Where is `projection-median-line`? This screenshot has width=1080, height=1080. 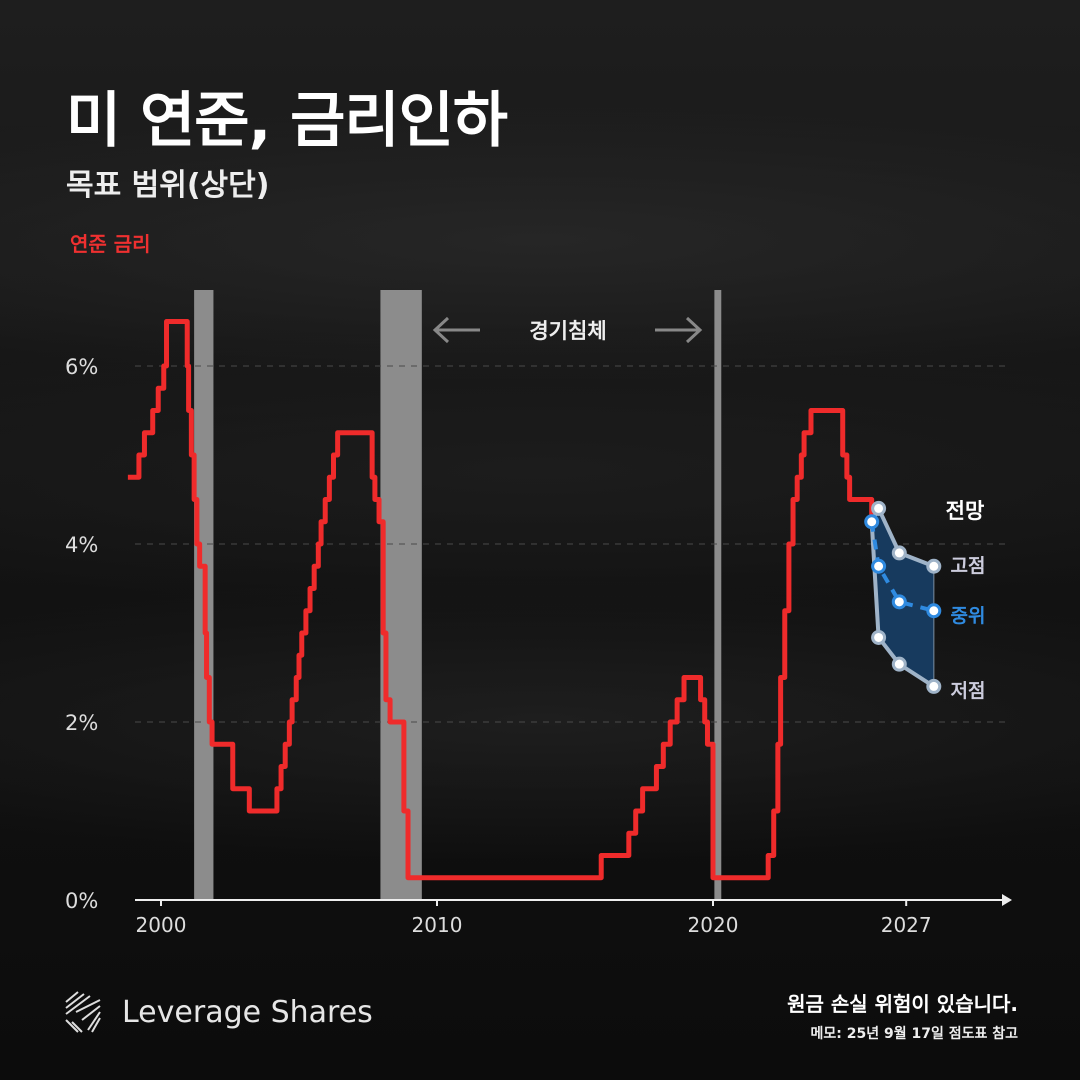 projection-median-line is located at coordinates (902, 567).